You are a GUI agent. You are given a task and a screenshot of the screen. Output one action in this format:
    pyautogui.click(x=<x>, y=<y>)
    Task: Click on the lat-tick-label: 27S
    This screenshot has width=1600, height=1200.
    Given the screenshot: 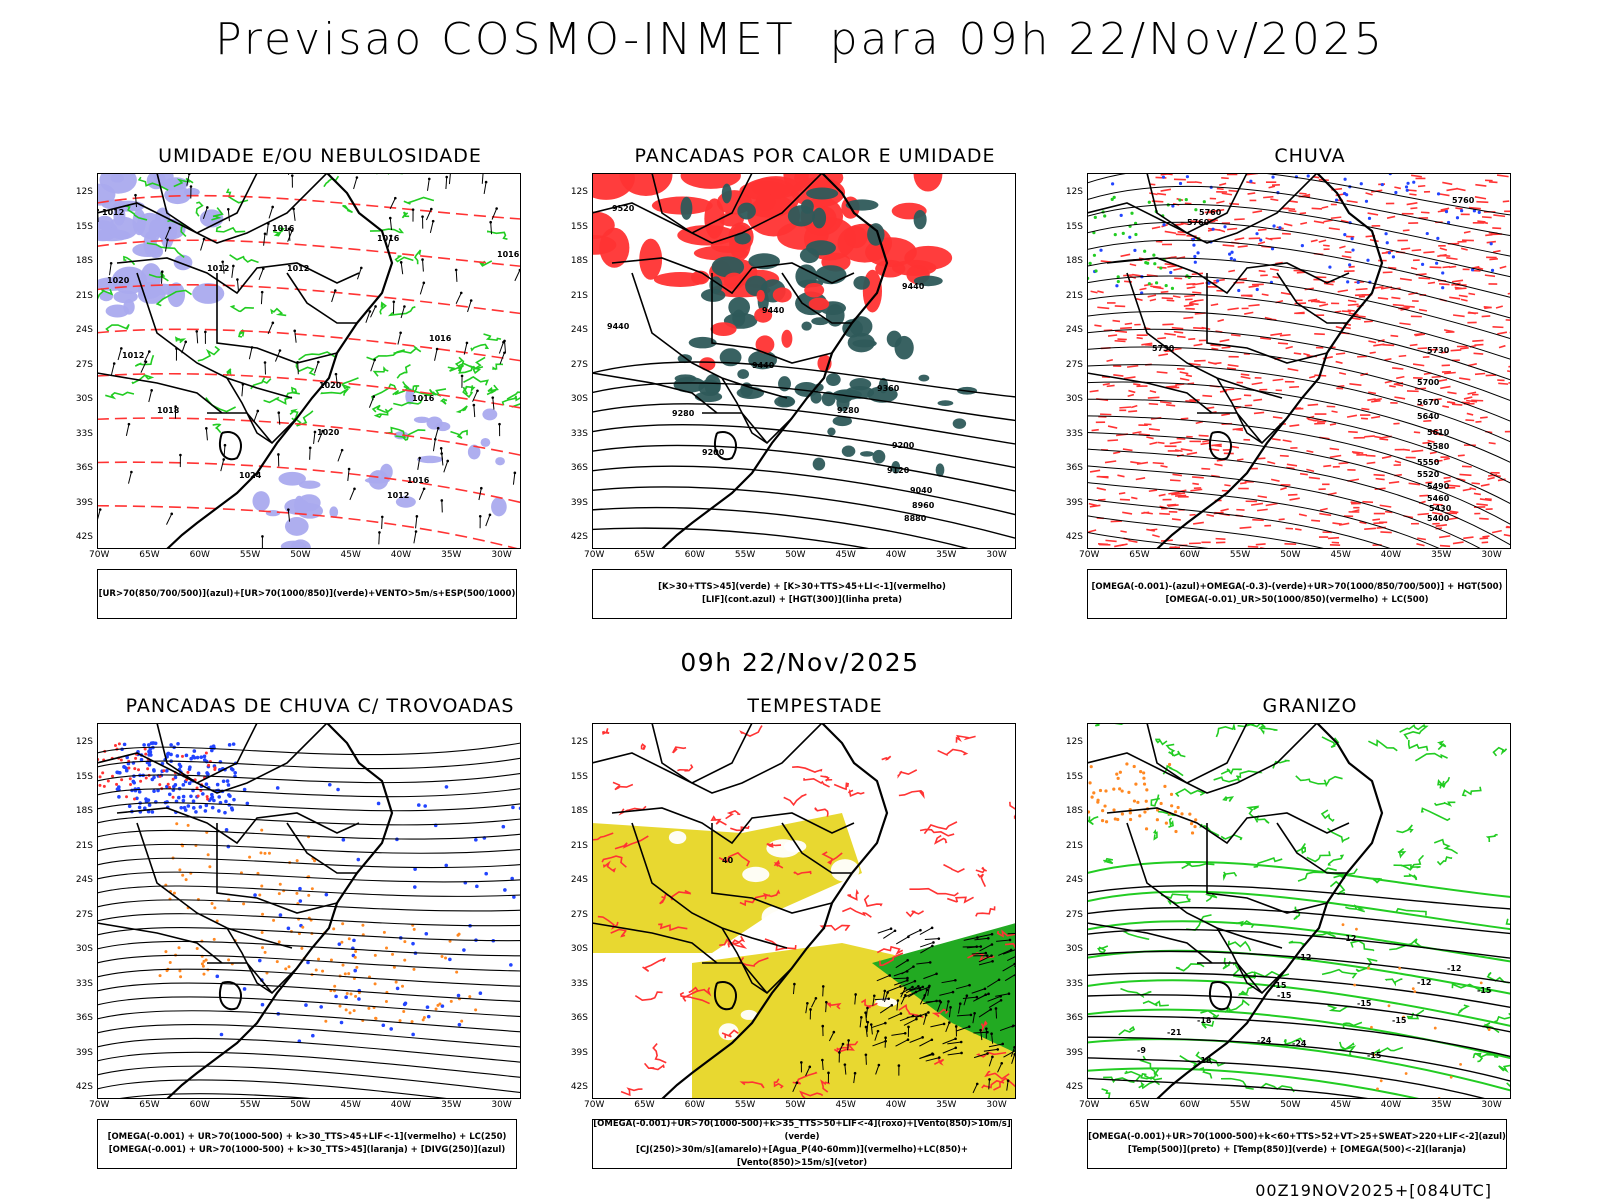 What is the action you would take?
    pyautogui.click(x=1074, y=914)
    